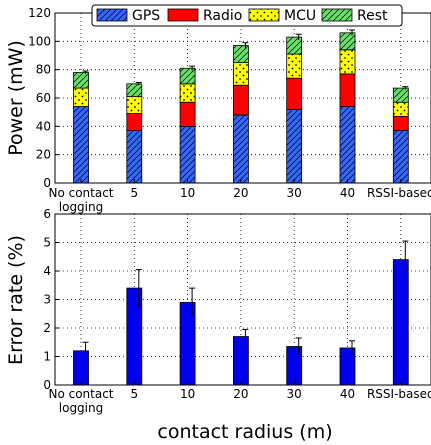  Describe the element at coordinates (47, 214) in the screenshot. I see `y-tick-label: 6` at that location.